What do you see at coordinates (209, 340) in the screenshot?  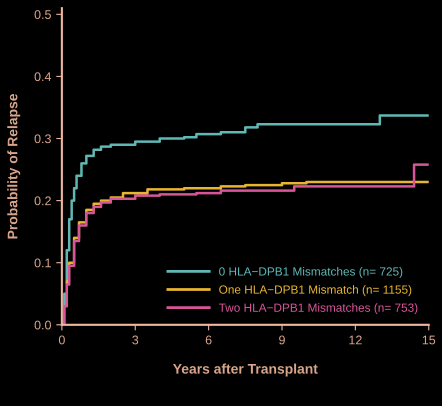 I see `x-tick-label: 6` at bounding box center [209, 340].